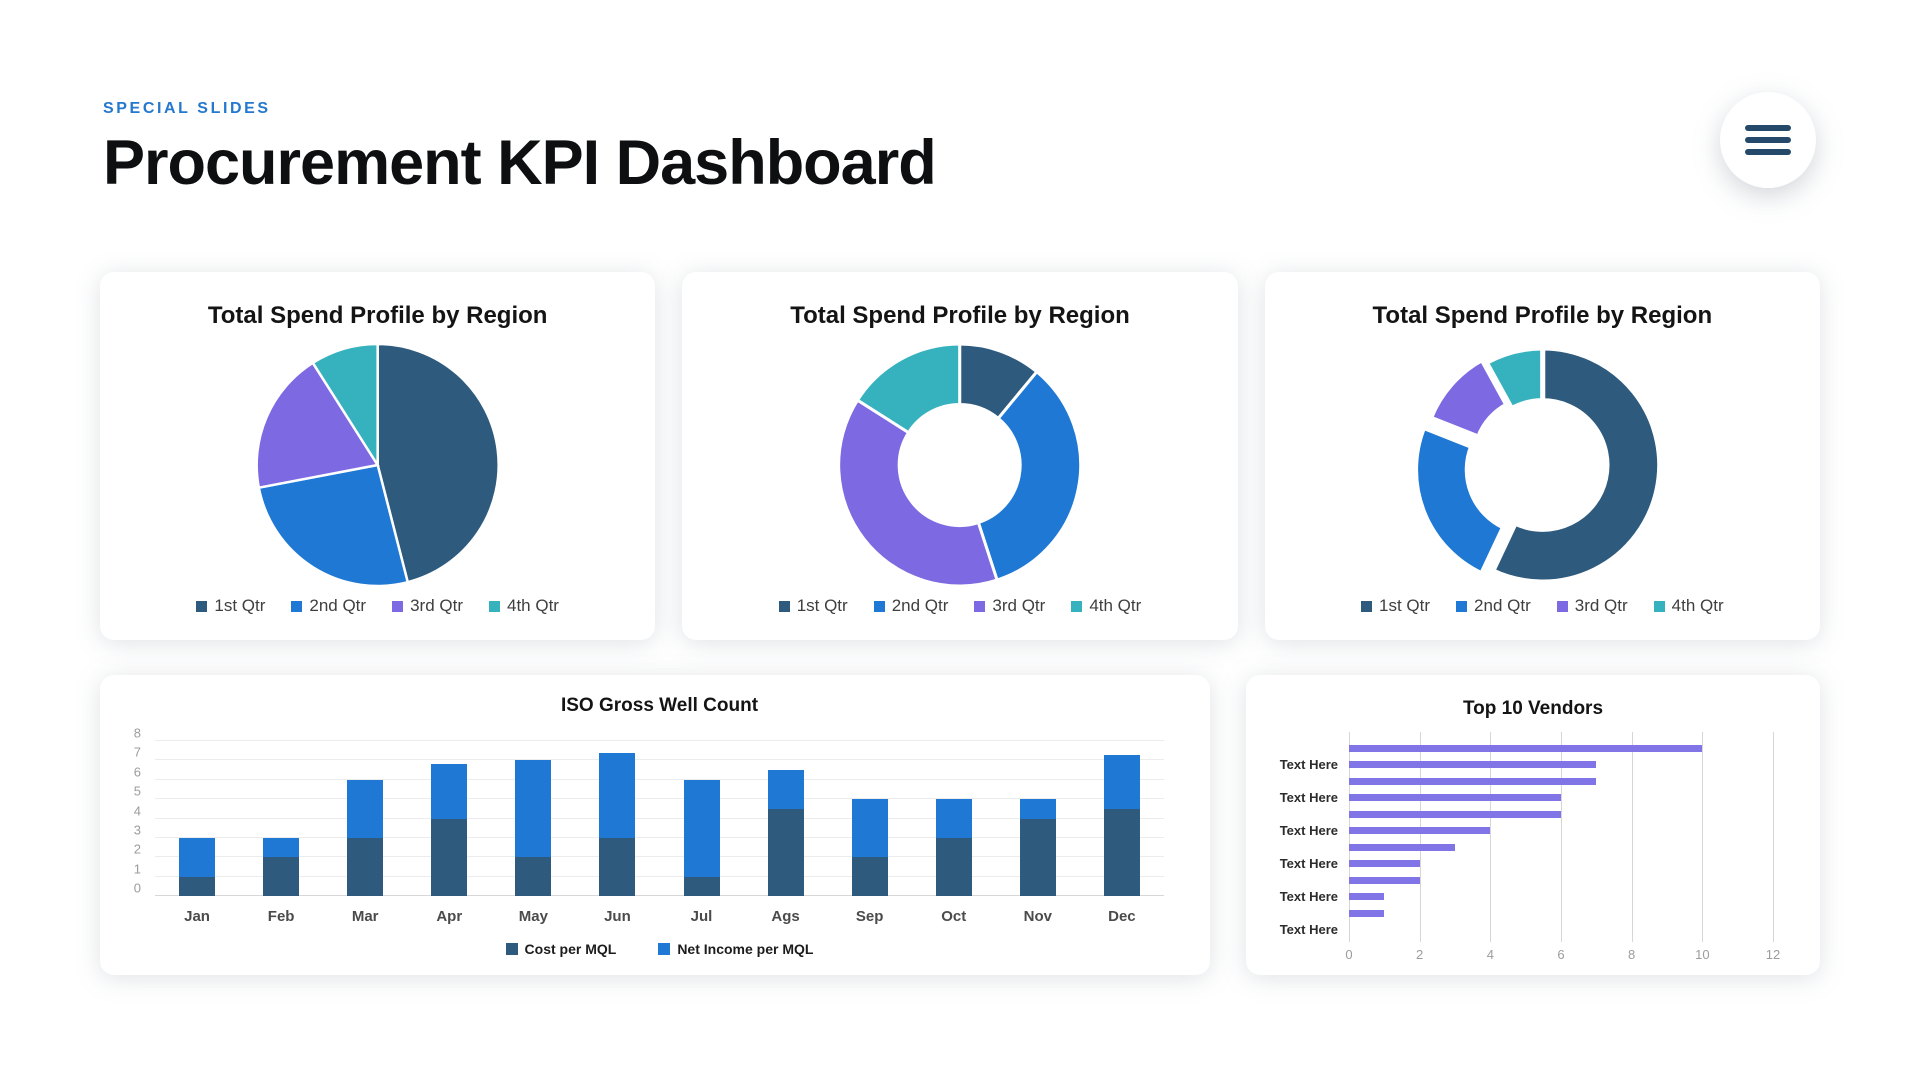  What do you see at coordinates (137, 869) in the screenshot?
I see `y-tick-label: 1` at bounding box center [137, 869].